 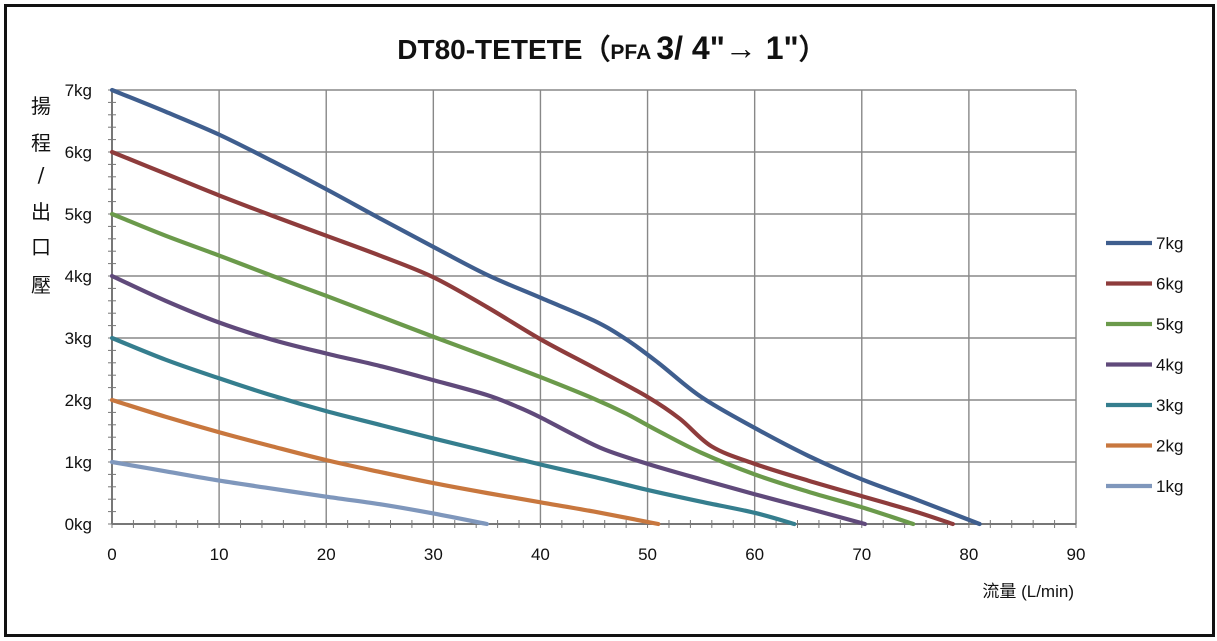 I want to click on y-tick-label: 4kg, so click(x=78, y=276).